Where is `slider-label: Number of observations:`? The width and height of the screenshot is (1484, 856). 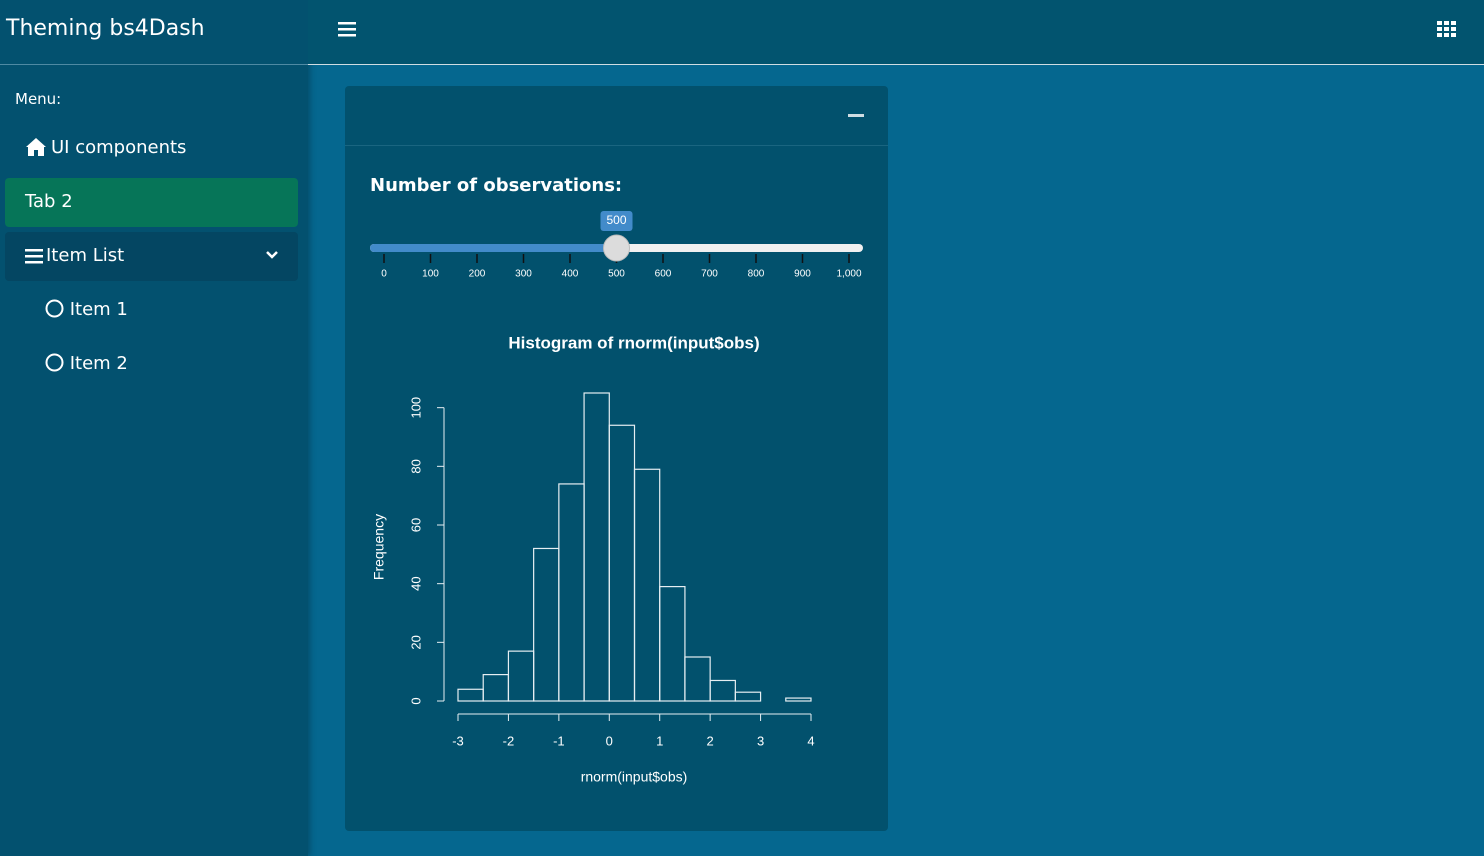 slider-label: Number of observations: is located at coordinates (496, 185).